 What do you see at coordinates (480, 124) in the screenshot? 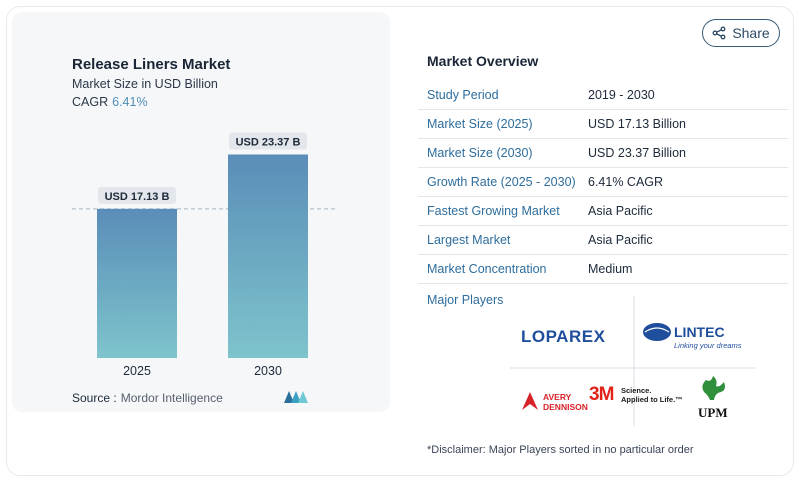
I see `overview-key: Market Size (2025)` at bounding box center [480, 124].